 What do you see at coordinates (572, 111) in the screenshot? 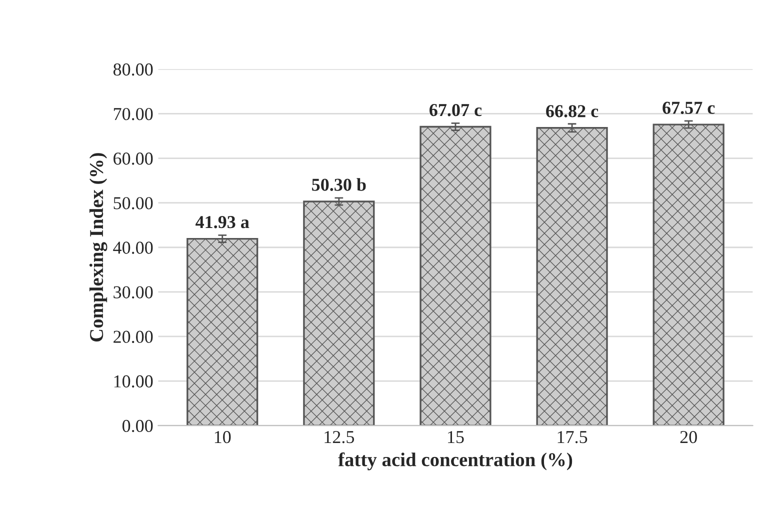
I see `data-label: 66.82 c` at bounding box center [572, 111].